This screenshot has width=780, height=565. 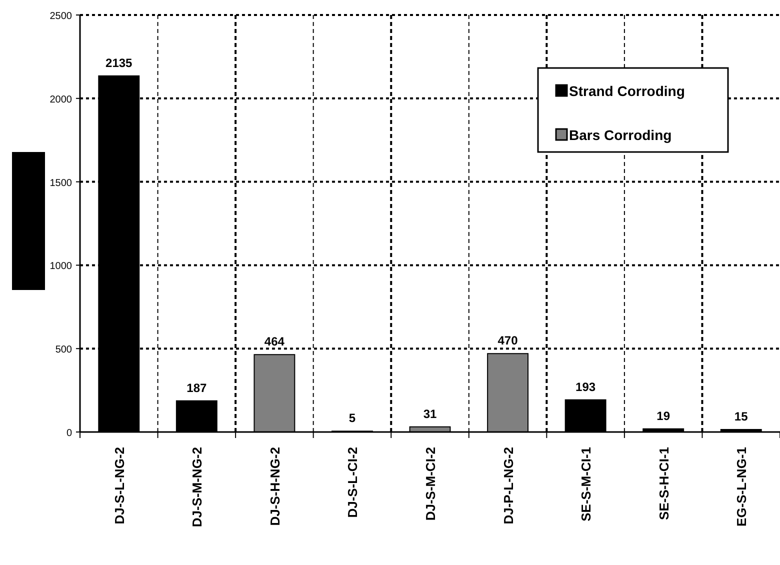 I want to click on data-label: 19, so click(x=663, y=415).